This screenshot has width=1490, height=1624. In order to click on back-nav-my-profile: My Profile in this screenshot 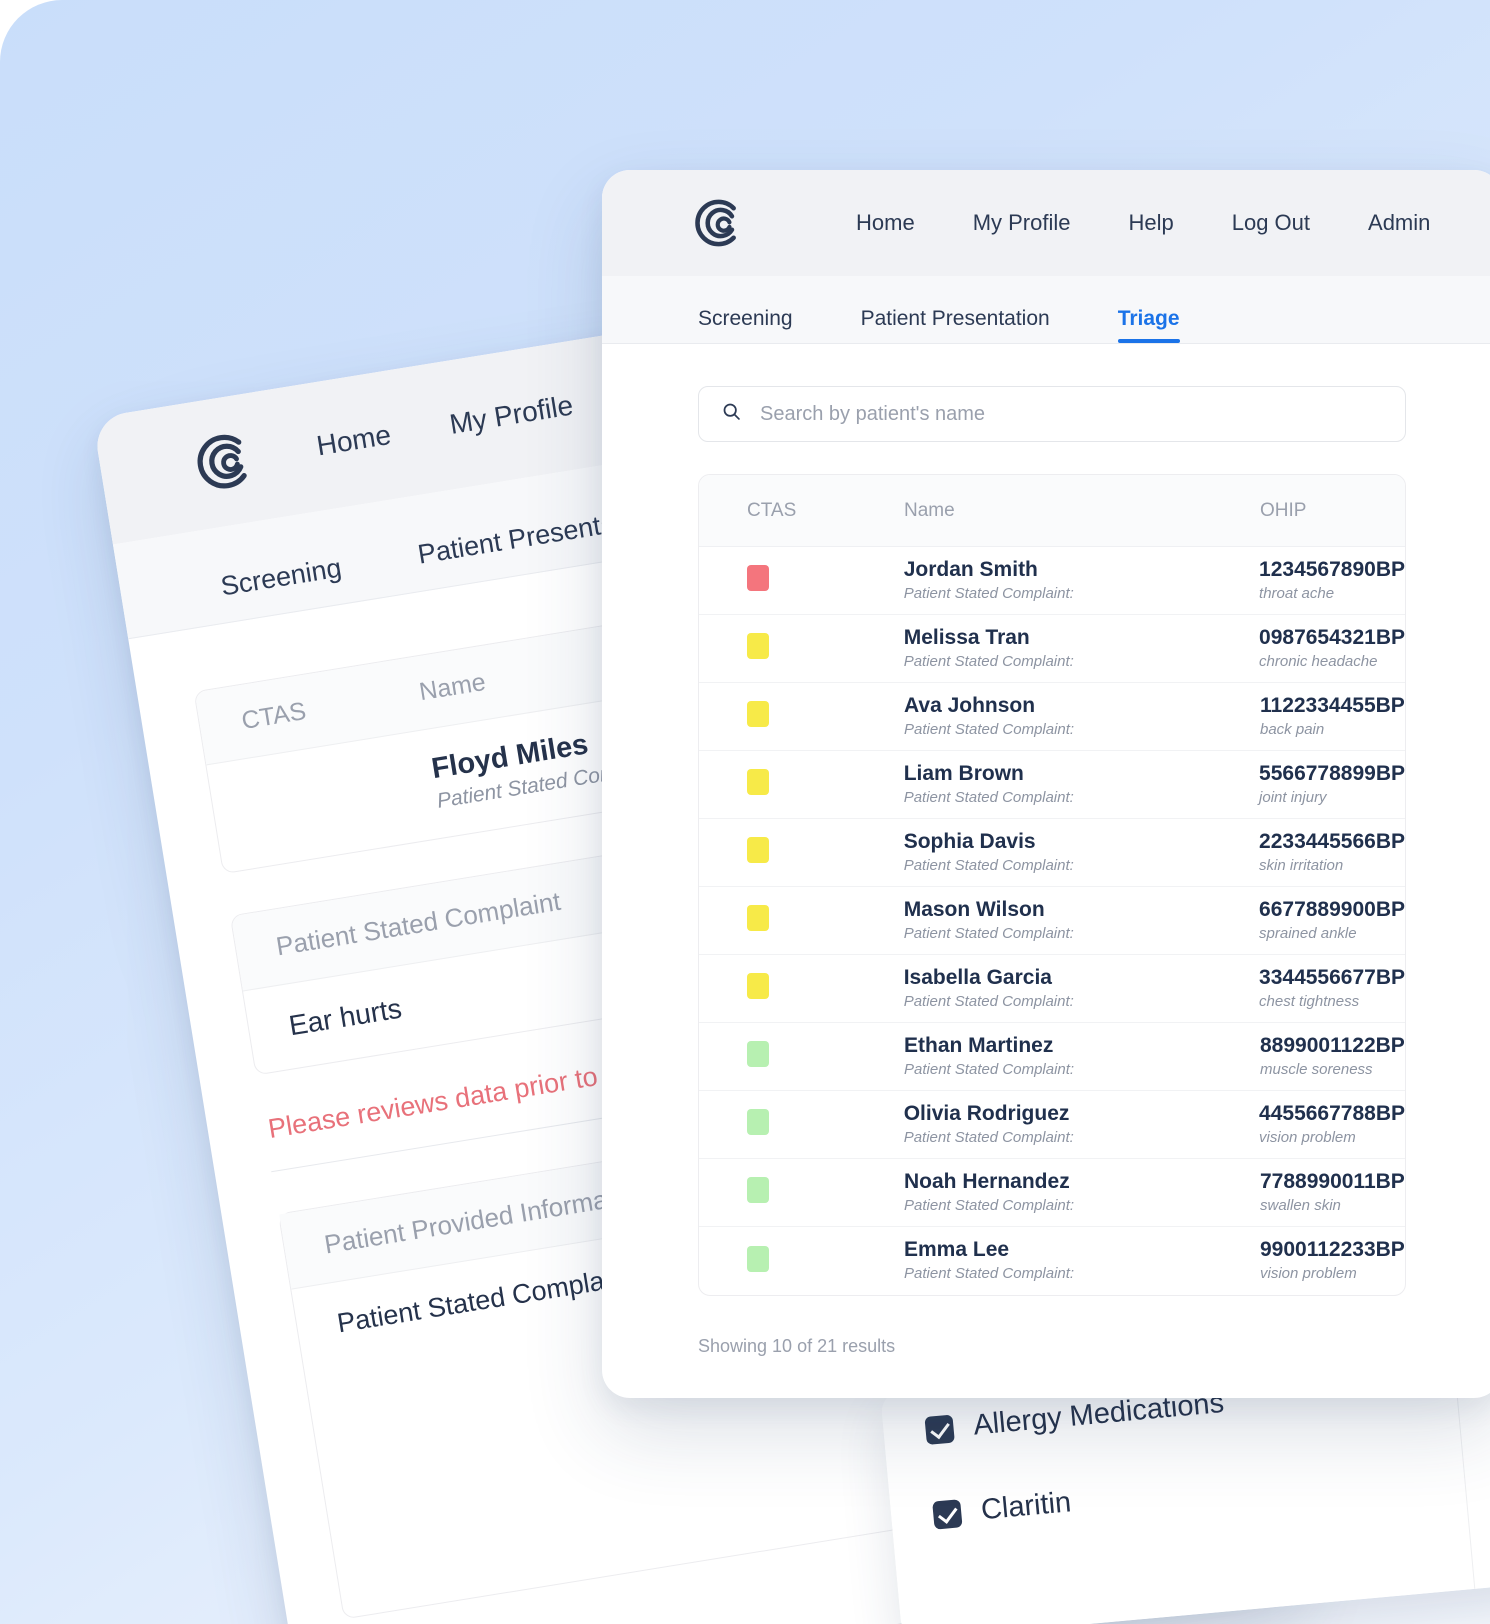, I will do `click(511, 414)`.